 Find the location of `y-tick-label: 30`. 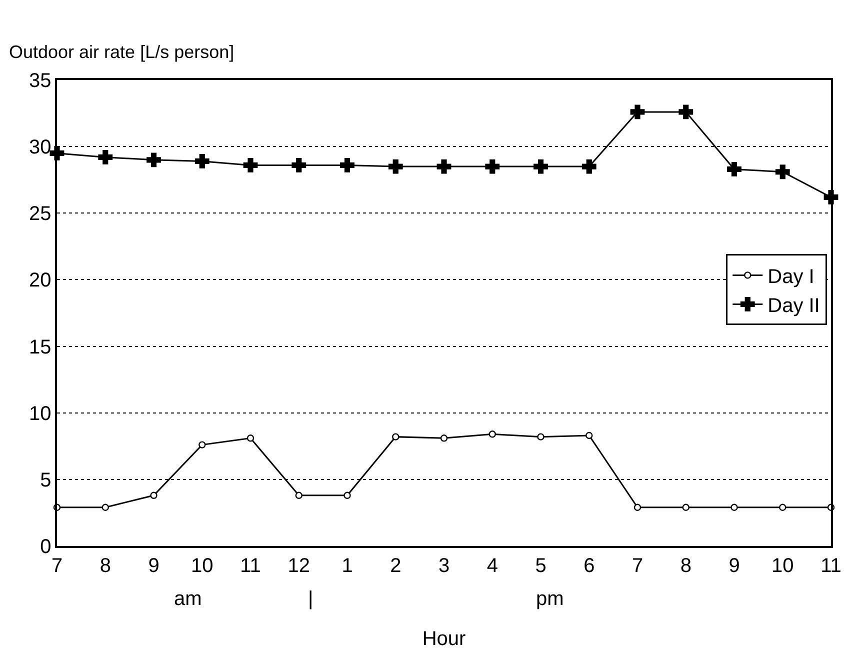

y-tick-label: 30 is located at coordinates (40, 147).